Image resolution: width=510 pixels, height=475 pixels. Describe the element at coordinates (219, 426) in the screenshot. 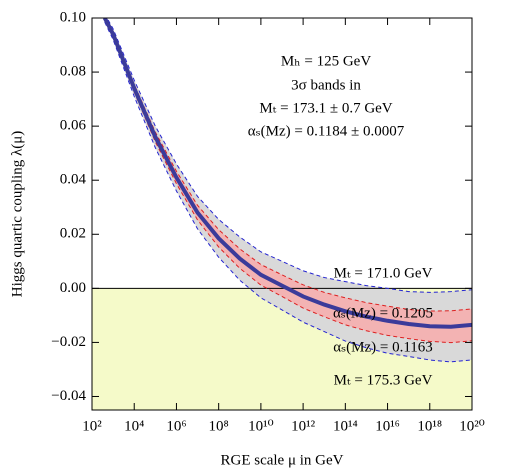

I see `x-tick-label: 10⁸` at that location.